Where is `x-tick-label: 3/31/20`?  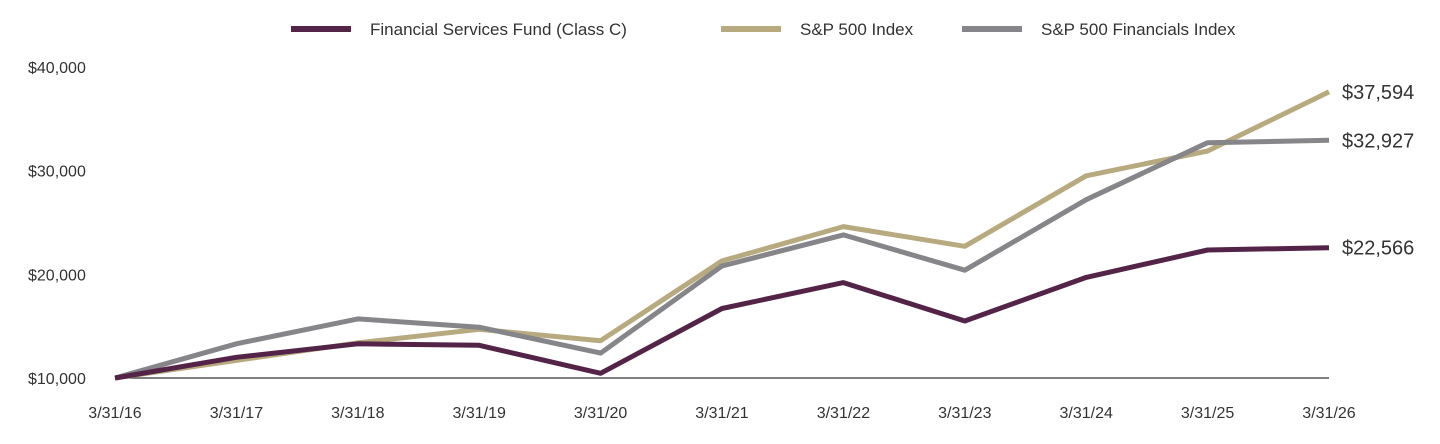
x-tick-label: 3/31/20 is located at coordinates (600, 413).